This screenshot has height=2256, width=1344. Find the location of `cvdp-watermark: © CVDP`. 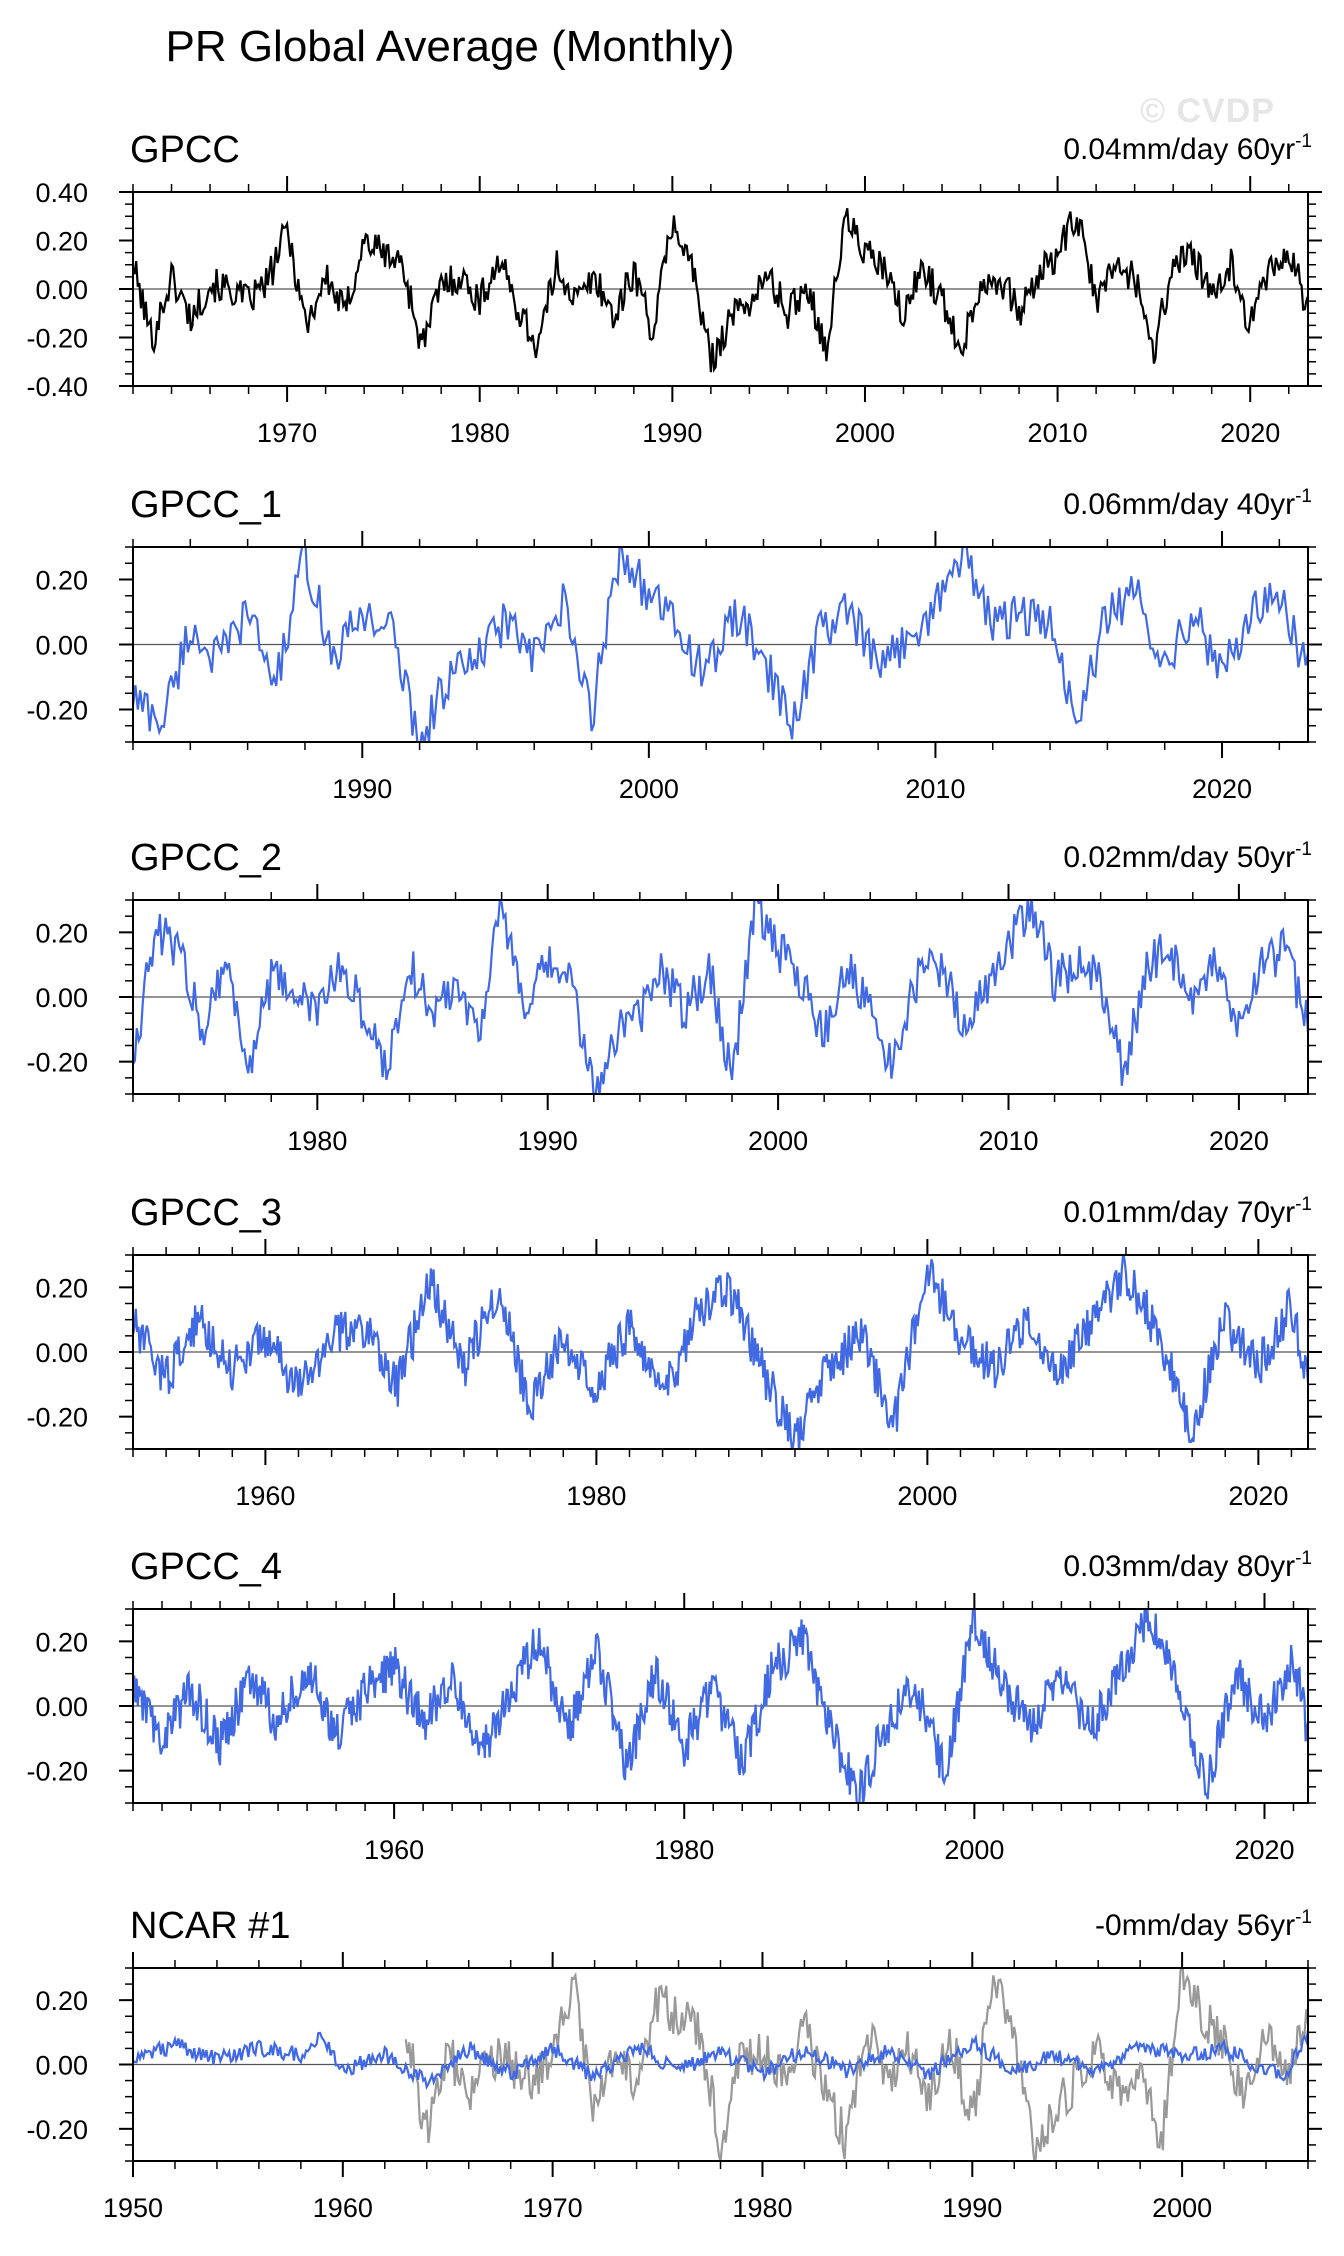

cvdp-watermark: © CVDP is located at coordinates (1207, 111).